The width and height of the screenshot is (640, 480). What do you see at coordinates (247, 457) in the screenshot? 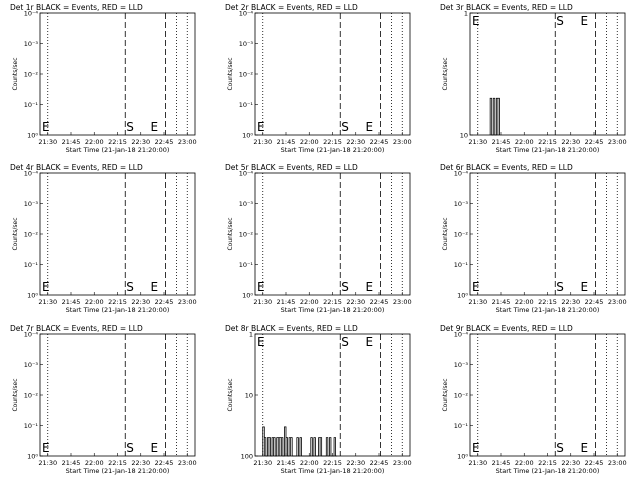
I see `y-tick-label: 100` at bounding box center [247, 457].